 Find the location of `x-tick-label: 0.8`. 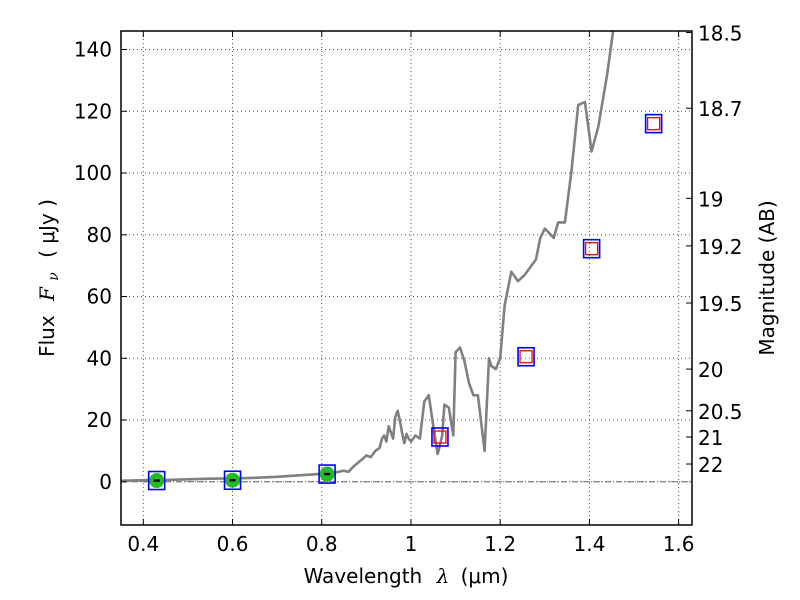

x-tick-label: 0.8 is located at coordinates (322, 544).